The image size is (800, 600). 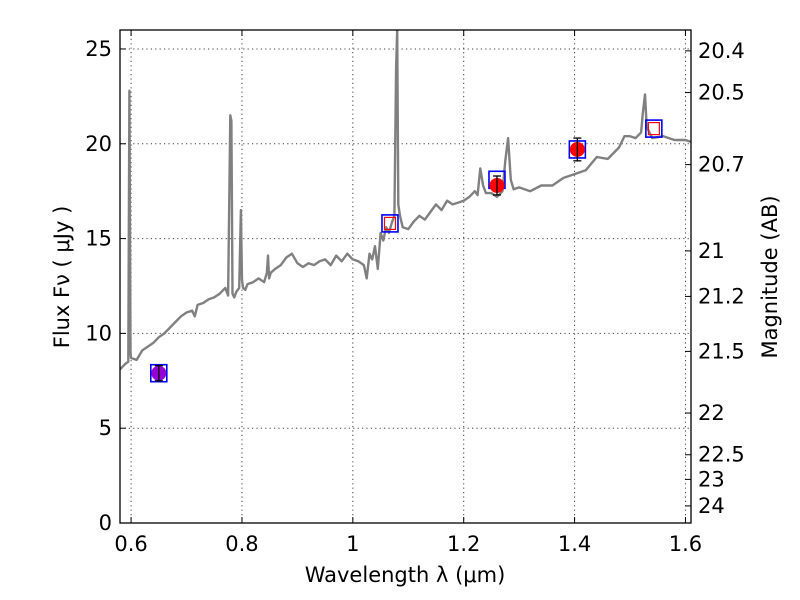 What do you see at coordinates (721, 351) in the screenshot?
I see `right-tick-label: 21.5` at bounding box center [721, 351].